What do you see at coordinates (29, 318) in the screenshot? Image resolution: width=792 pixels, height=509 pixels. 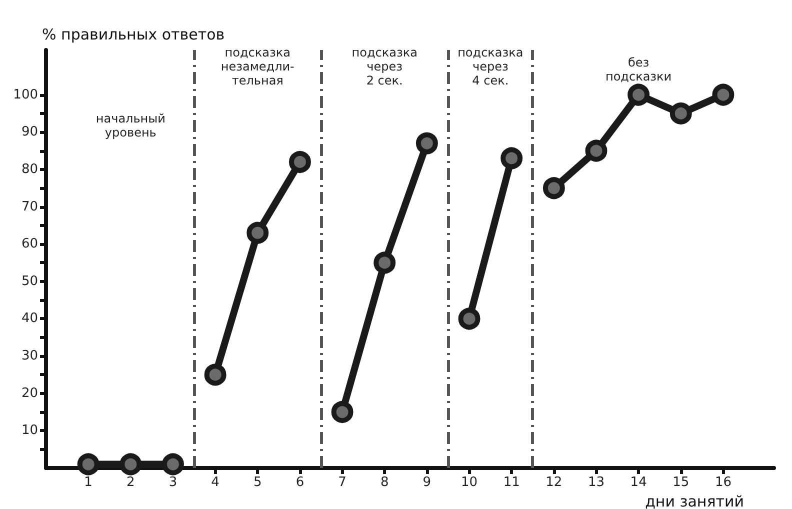 I see `y-tick-label: 40` at bounding box center [29, 318].